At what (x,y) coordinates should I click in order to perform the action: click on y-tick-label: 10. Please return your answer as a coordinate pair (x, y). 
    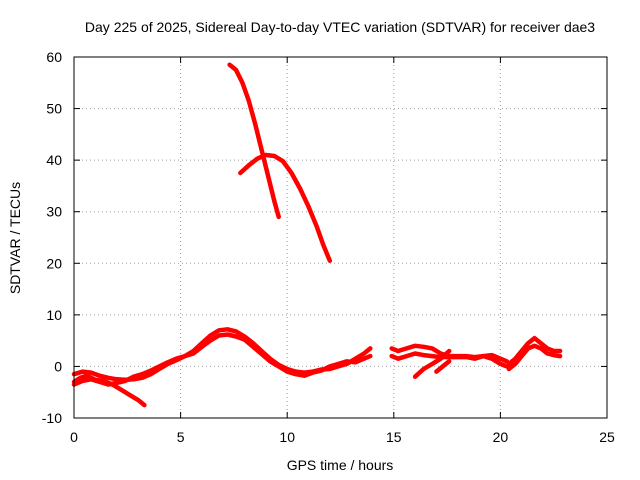
    Looking at the image, I should click on (54, 315).